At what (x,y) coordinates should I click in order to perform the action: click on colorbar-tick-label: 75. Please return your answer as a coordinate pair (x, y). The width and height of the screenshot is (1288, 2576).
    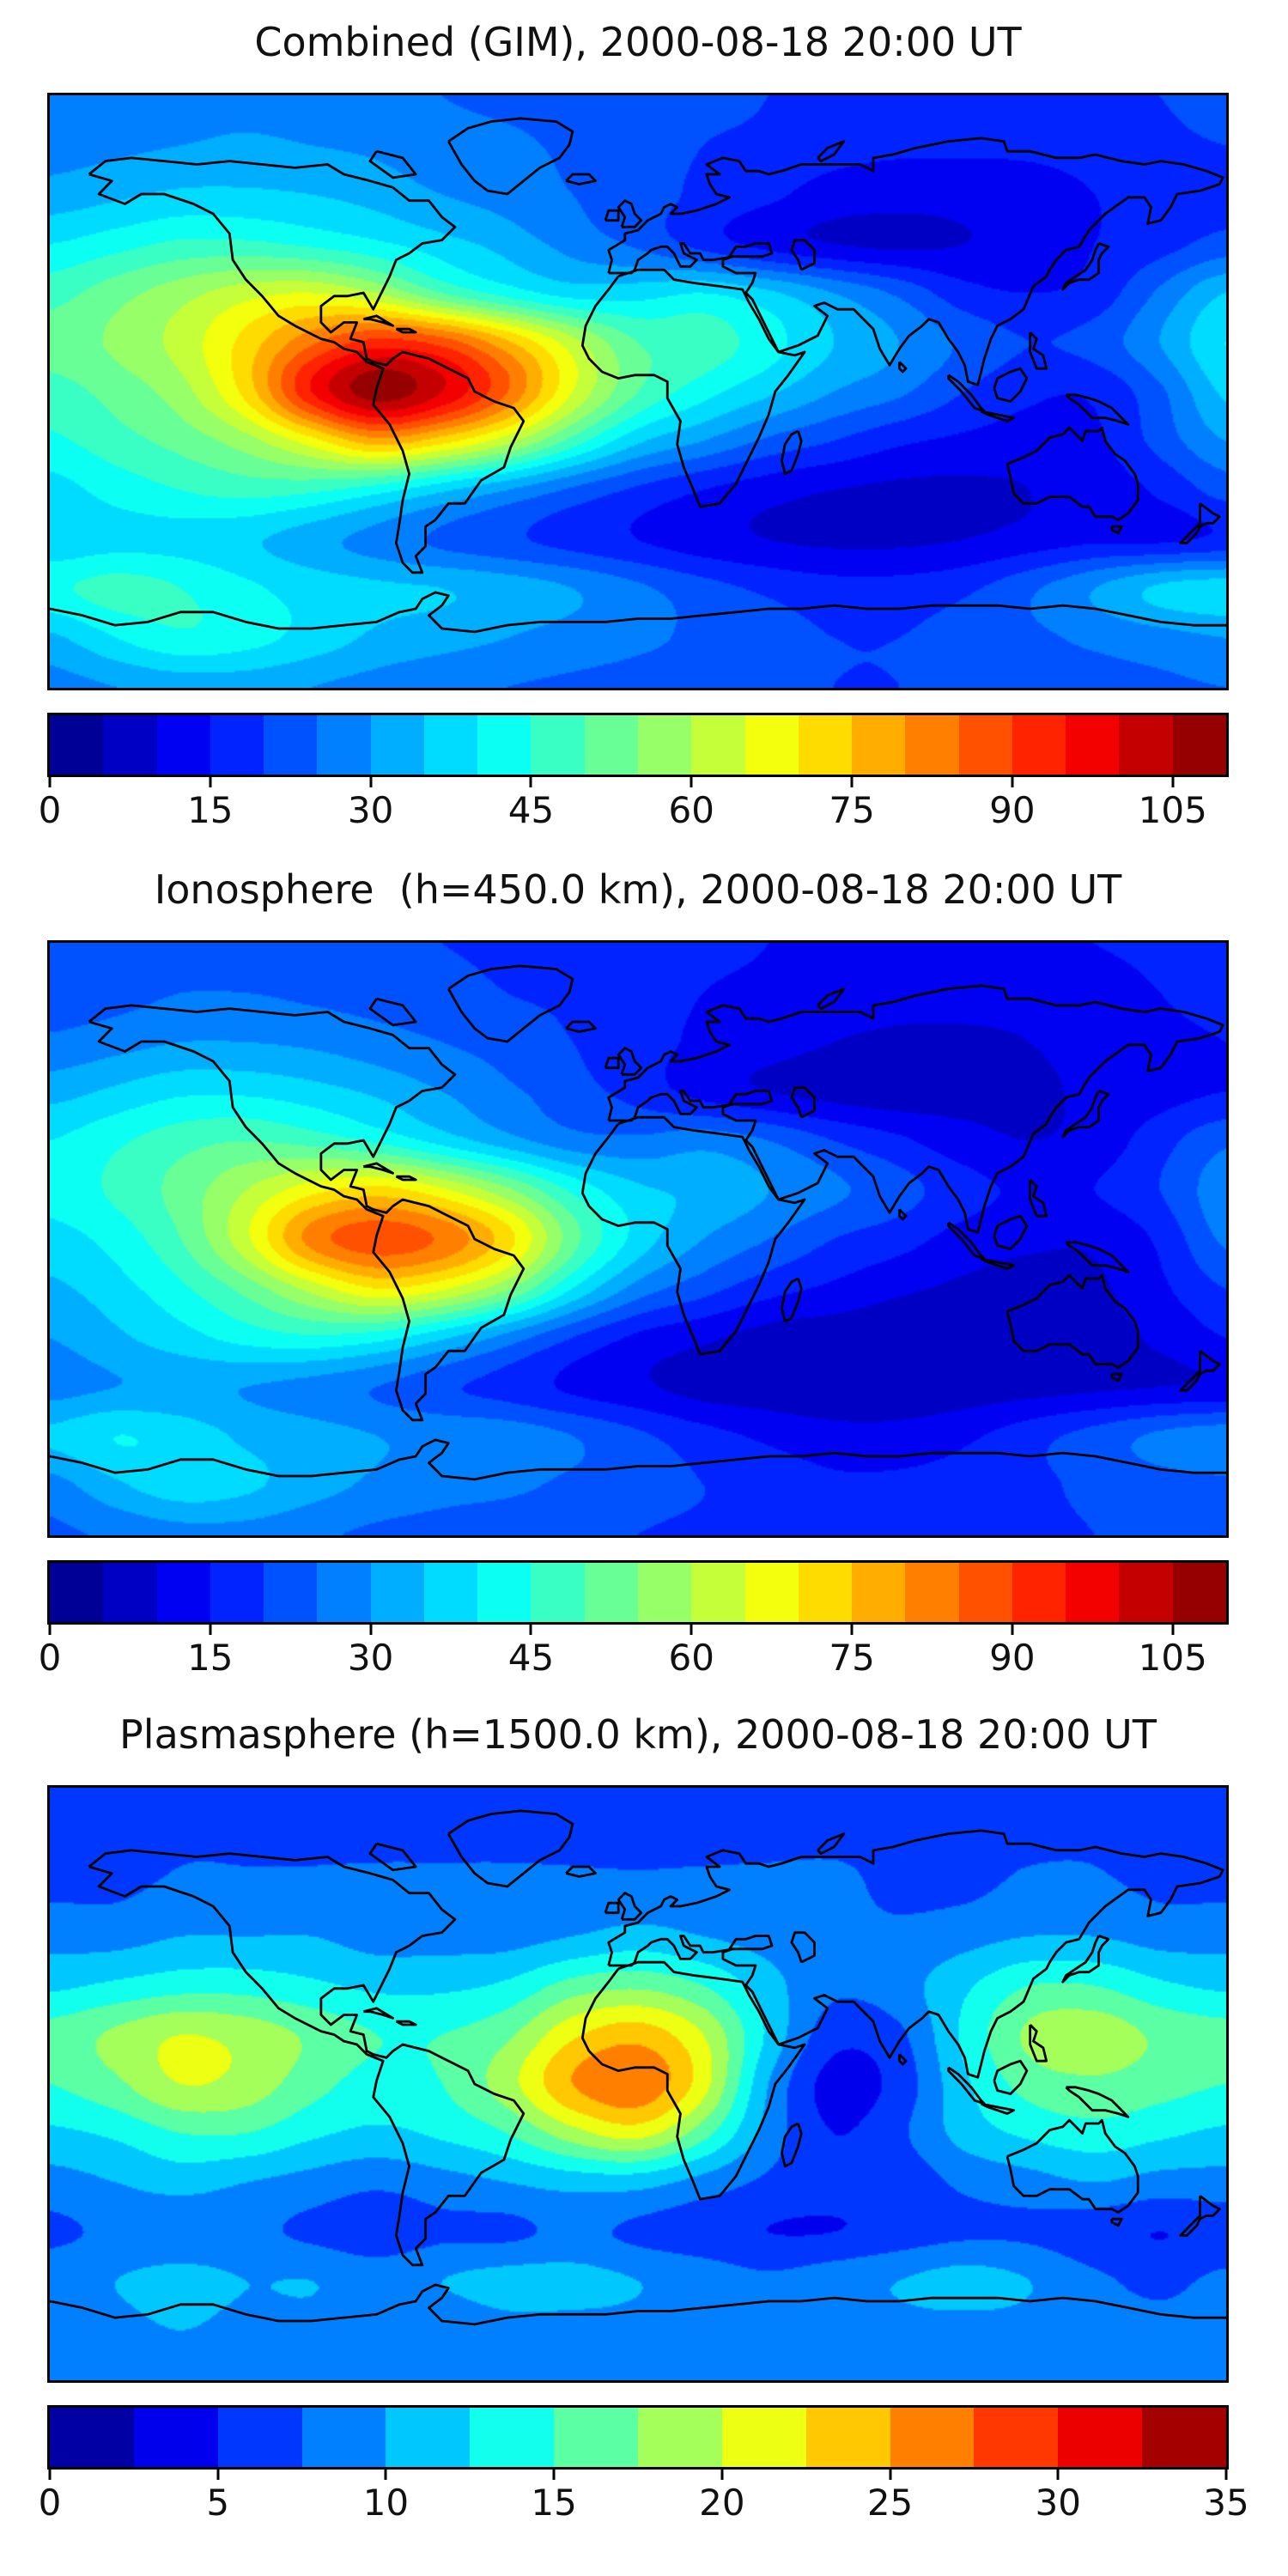
    Looking at the image, I should click on (852, 810).